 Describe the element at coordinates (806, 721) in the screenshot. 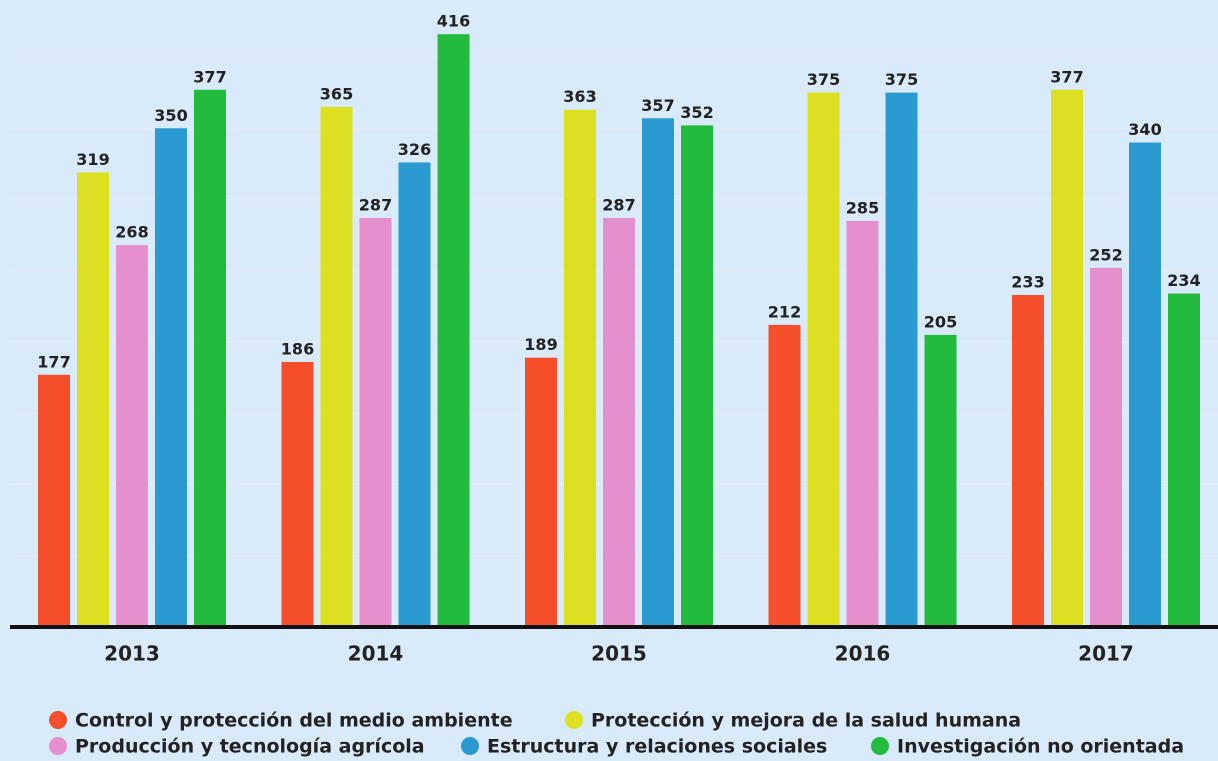

I see `legend-label: Protección y mejora de la salud humana` at that location.